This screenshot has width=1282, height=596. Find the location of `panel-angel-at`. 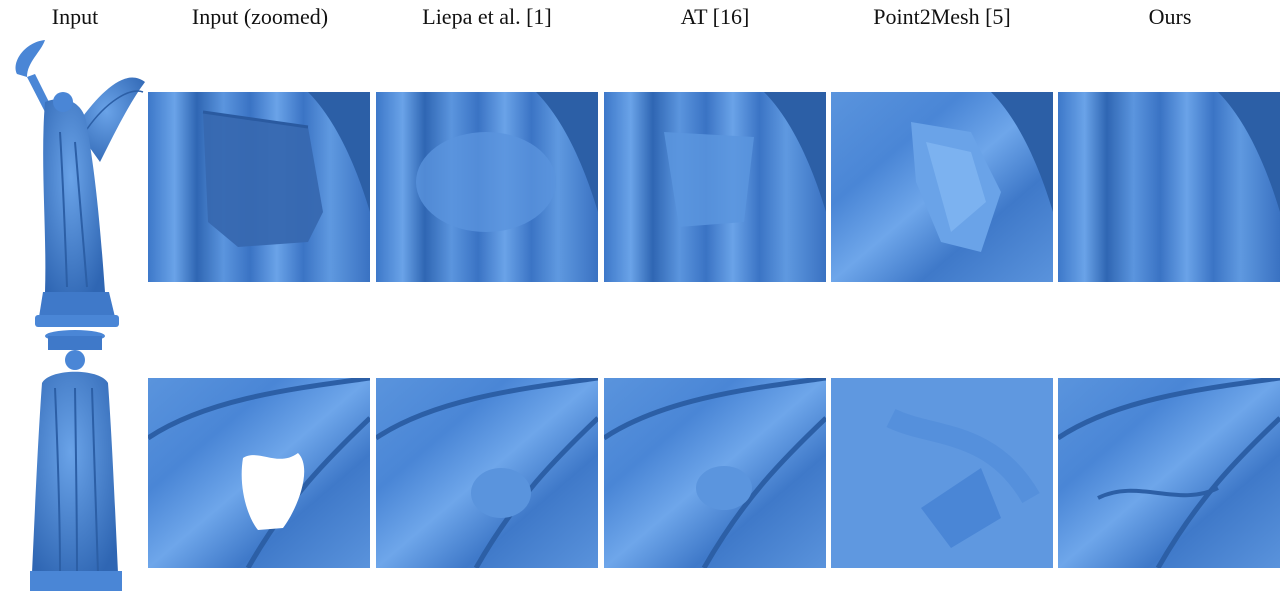

panel-angel-at is located at coordinates (715, 187).